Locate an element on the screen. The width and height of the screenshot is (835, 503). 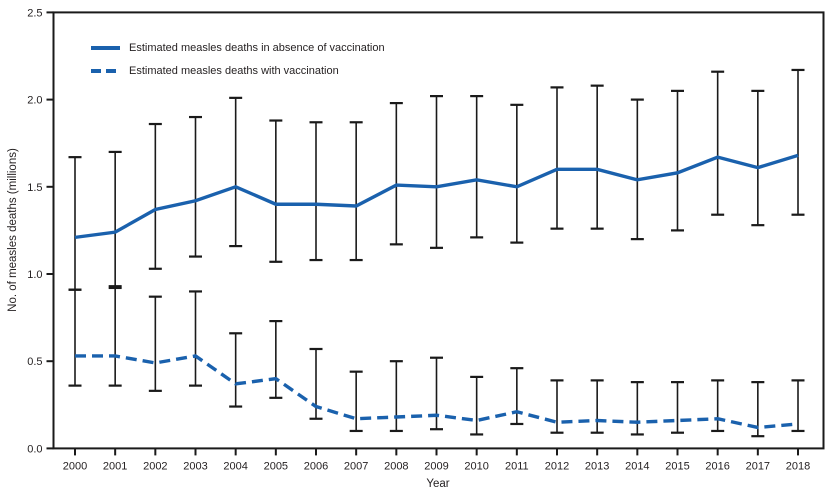
y-tick-label: 2.5 is located at coordinates (34, 13).